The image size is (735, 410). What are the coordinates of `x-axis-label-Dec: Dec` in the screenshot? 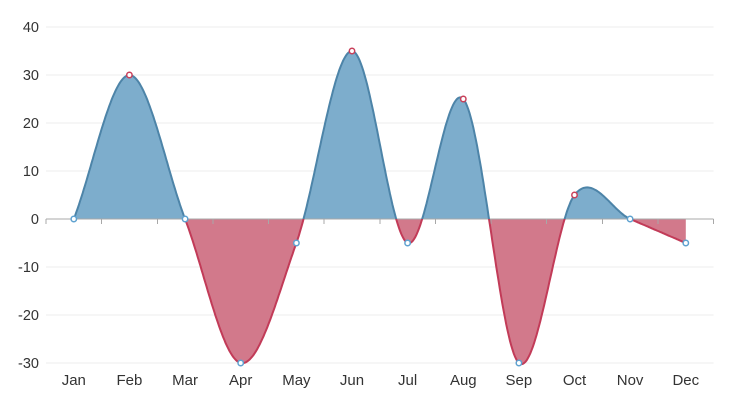 It's located at (685, 380).